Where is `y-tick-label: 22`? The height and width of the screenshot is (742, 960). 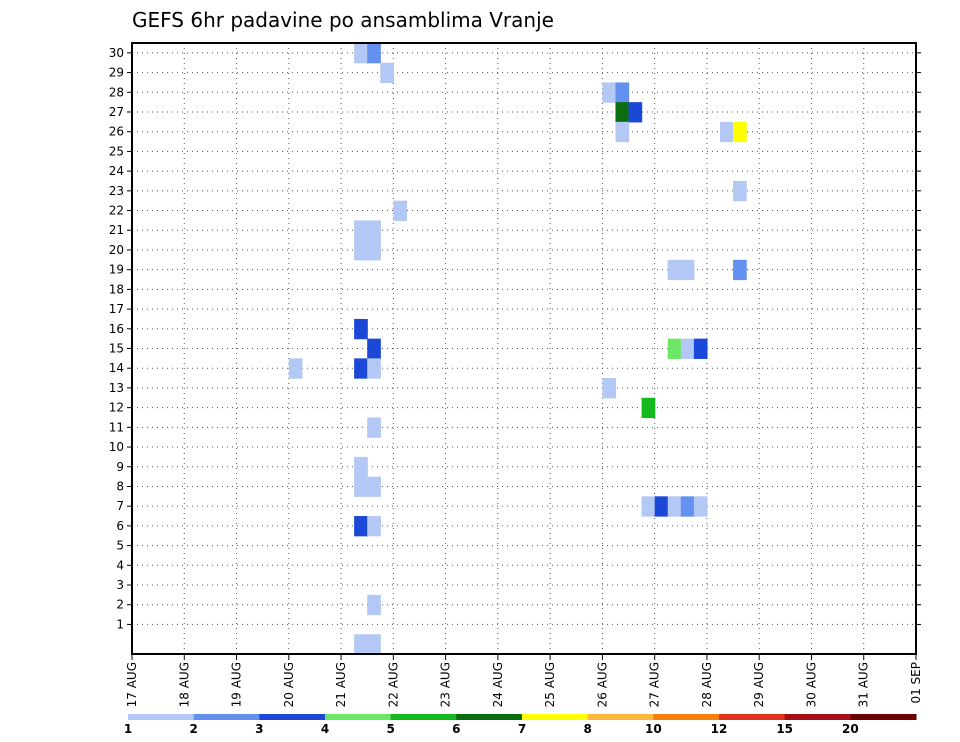 y-tick-label: 22 is located at coordinates (116, 211).